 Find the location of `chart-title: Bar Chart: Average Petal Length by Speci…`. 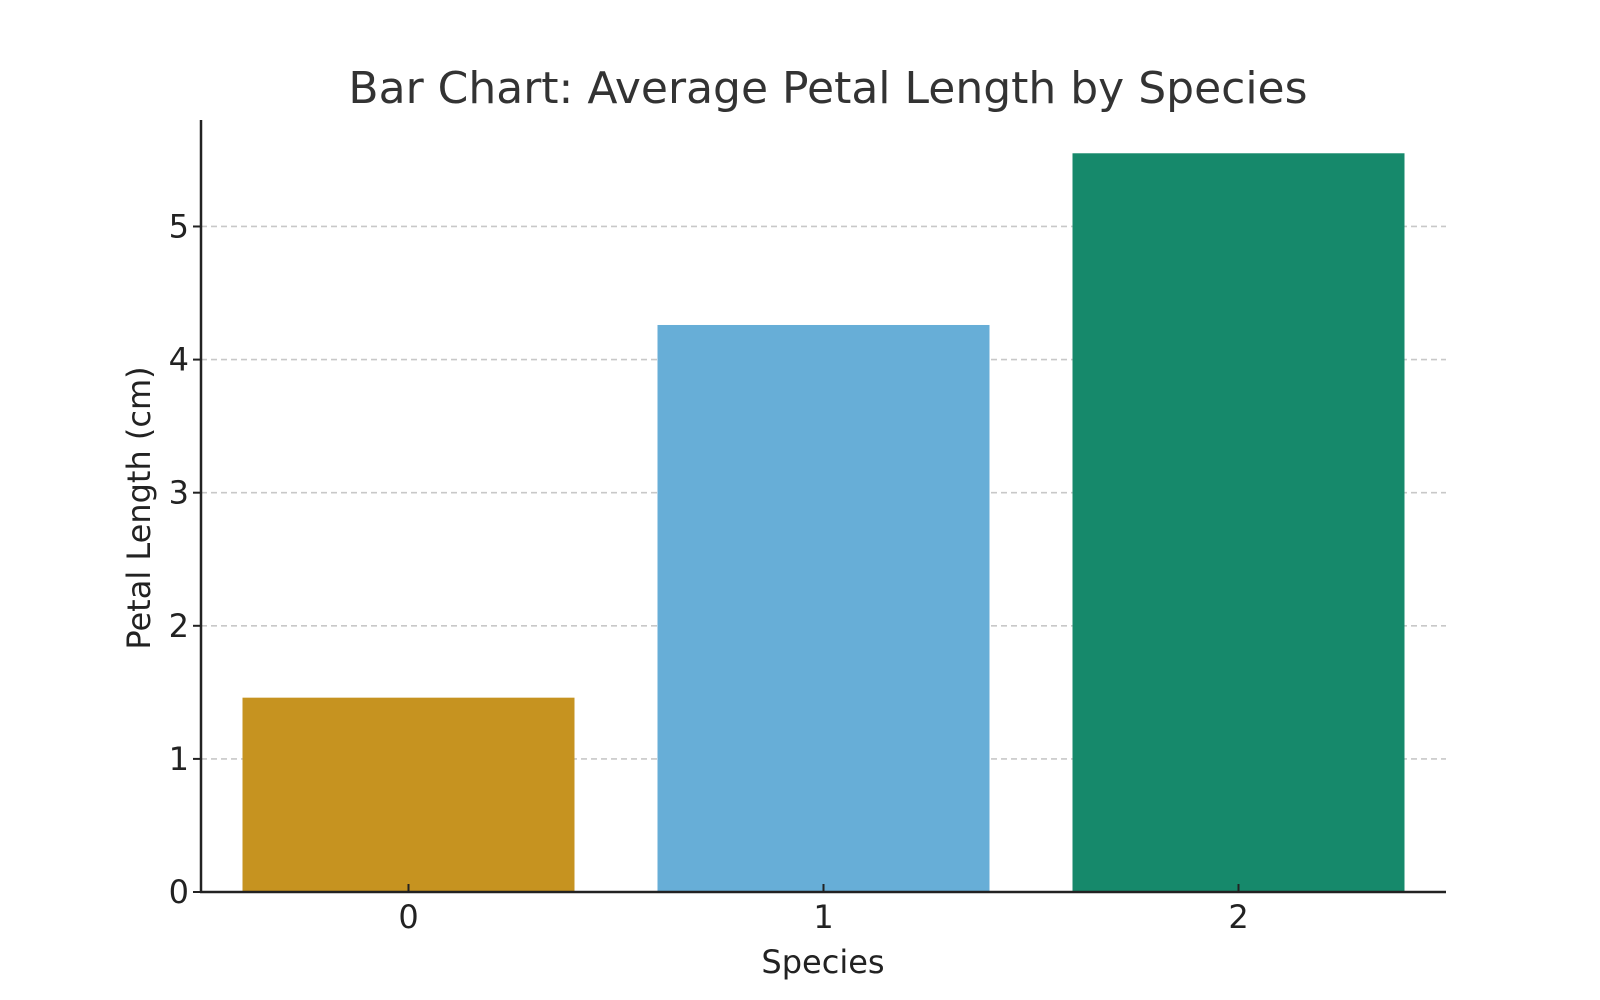

chart-title: Bar Chart: Average Petal Length by Speci… is located at coordinates (827, 88).